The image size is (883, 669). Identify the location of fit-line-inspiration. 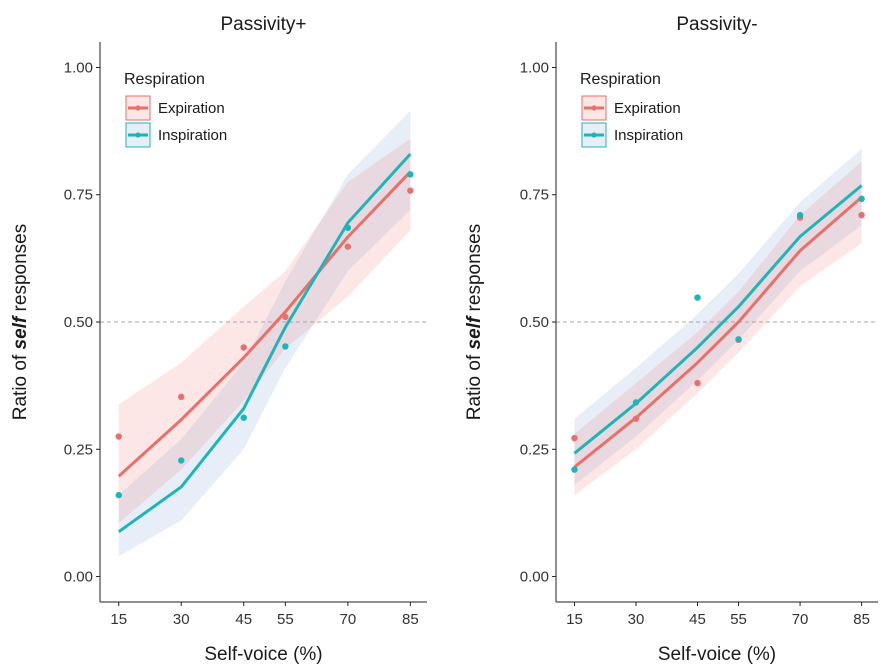
(718, 319).